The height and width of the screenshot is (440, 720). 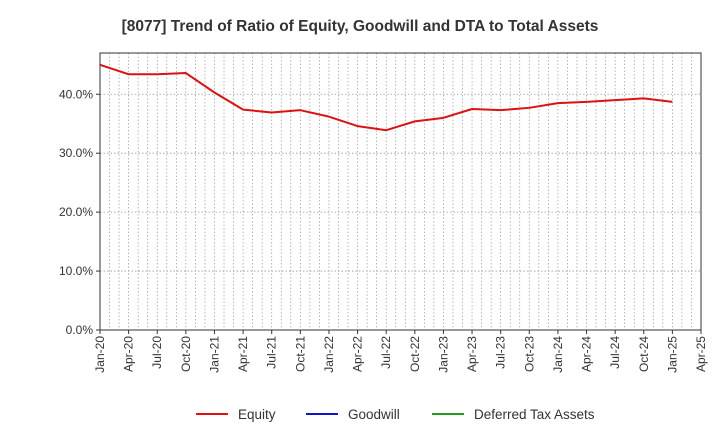 I want to click on x-tick-label: Oct-22, so click(x=415, y=354).